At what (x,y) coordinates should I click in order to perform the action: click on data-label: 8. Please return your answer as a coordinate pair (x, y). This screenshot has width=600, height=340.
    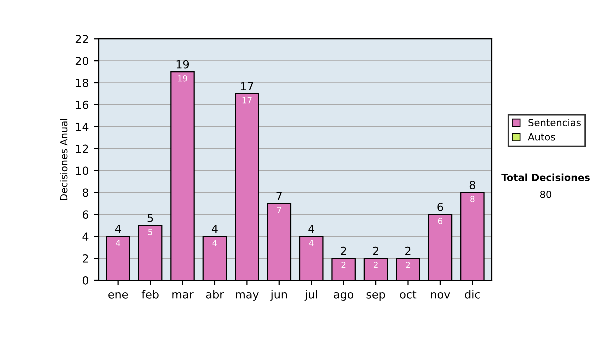
    Looking at the image, I should click on (472, 199).